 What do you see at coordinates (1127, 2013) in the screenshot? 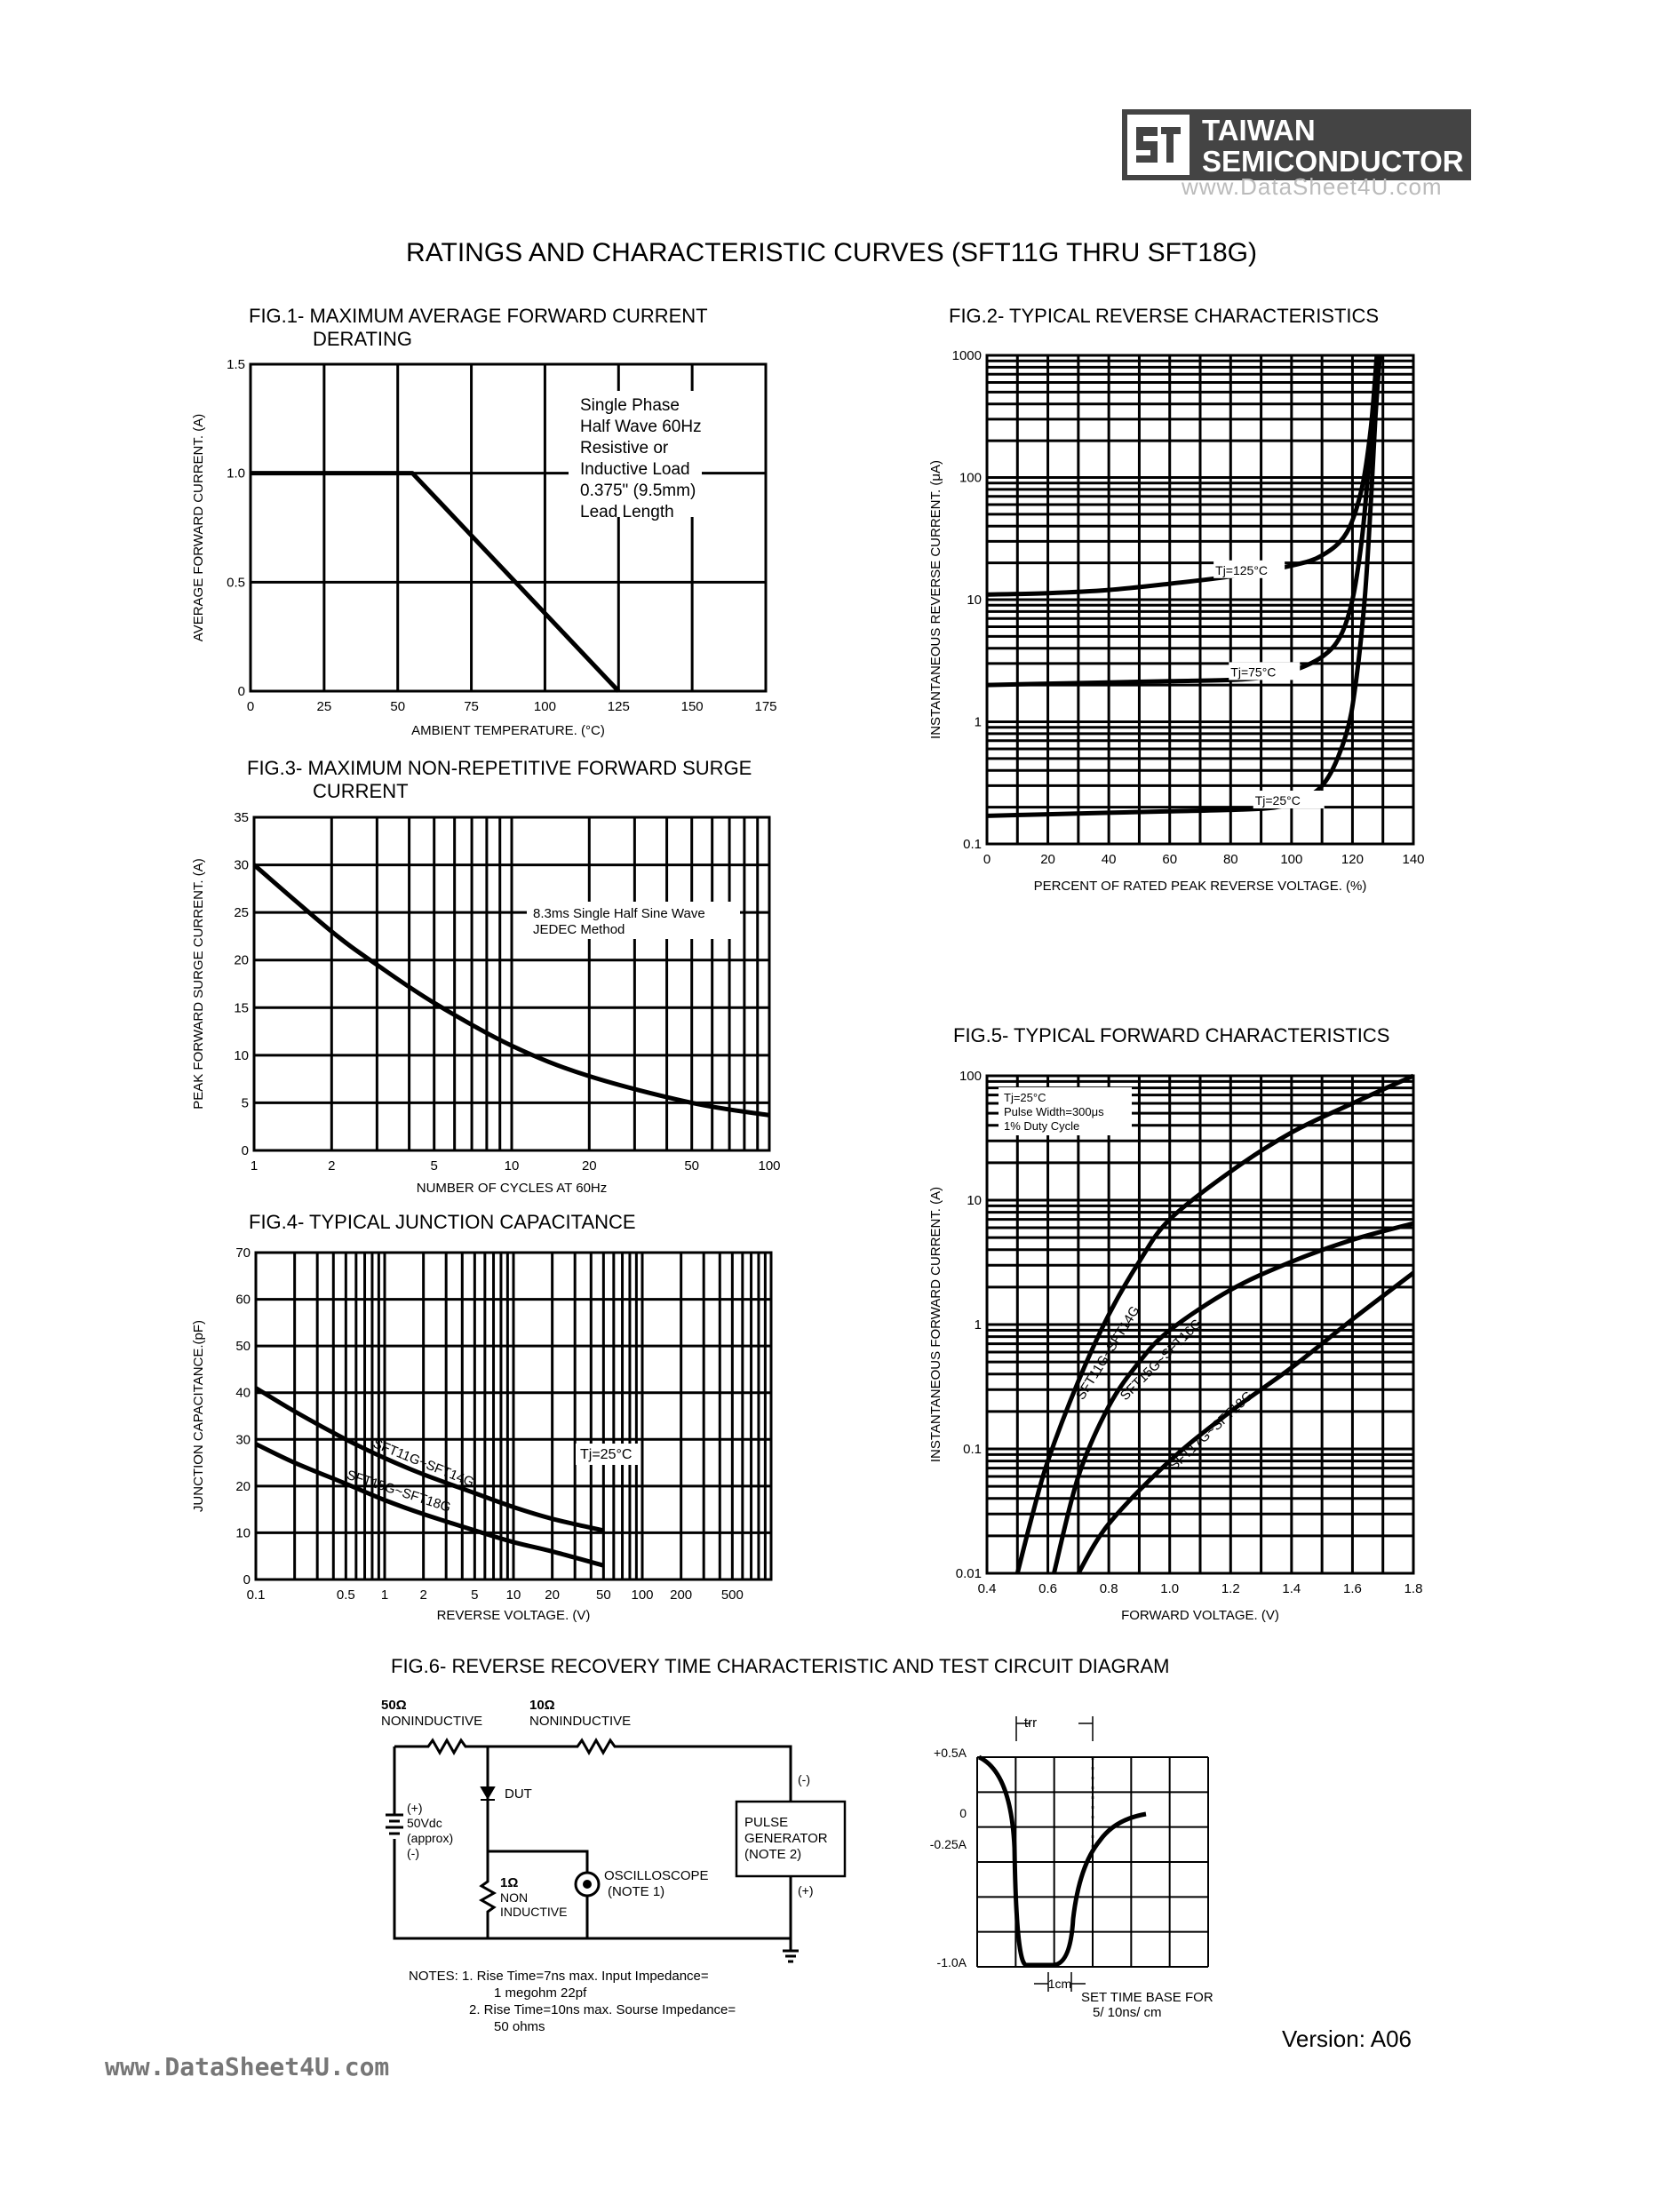
I see `timebase-line-2: 5/ 10ns/ cm` at bounding box center [1127, 2013].